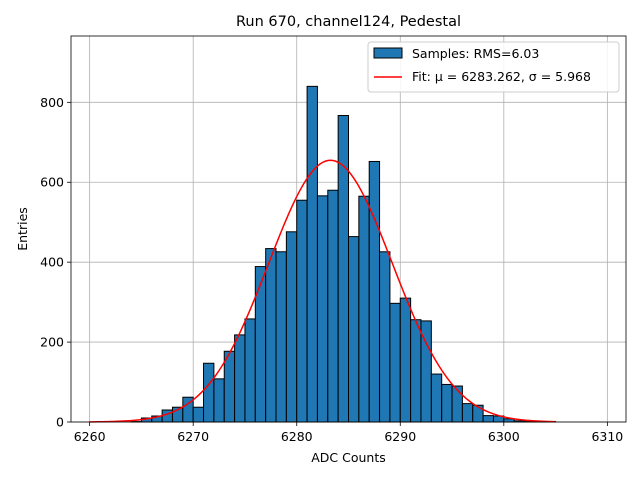 This screenshot has height=480, width=640. I want to click on y-tick-label: 400, so click(52, 262).